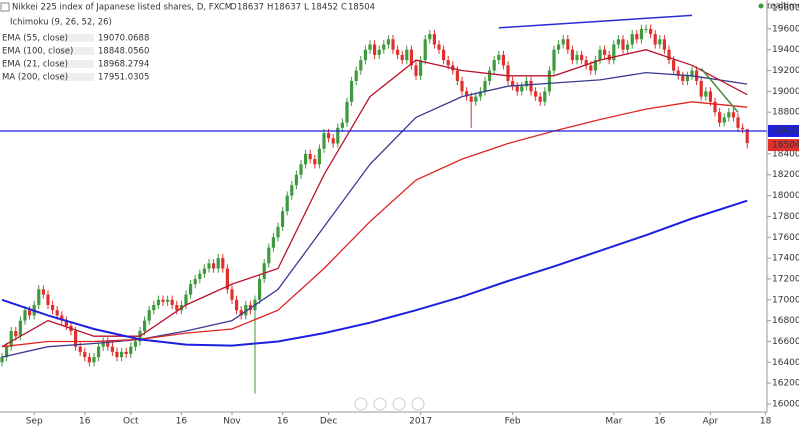 The height and width of the screenshot is (427, 799). I want to click on x-tick-label: Nov, so click(232, 422).